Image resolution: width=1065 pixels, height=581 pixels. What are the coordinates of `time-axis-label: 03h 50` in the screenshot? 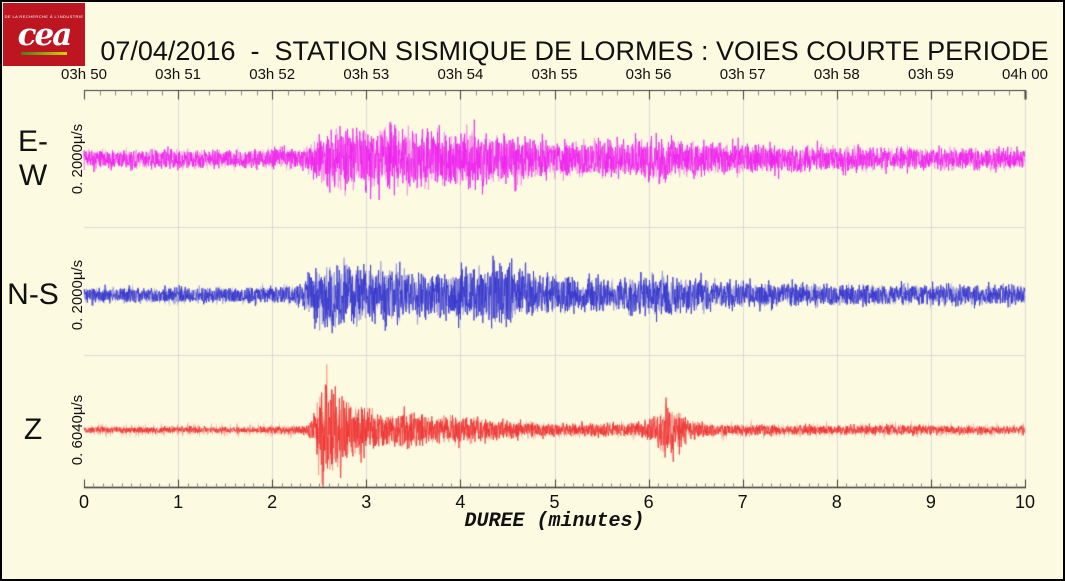 It's located at (84, 74).